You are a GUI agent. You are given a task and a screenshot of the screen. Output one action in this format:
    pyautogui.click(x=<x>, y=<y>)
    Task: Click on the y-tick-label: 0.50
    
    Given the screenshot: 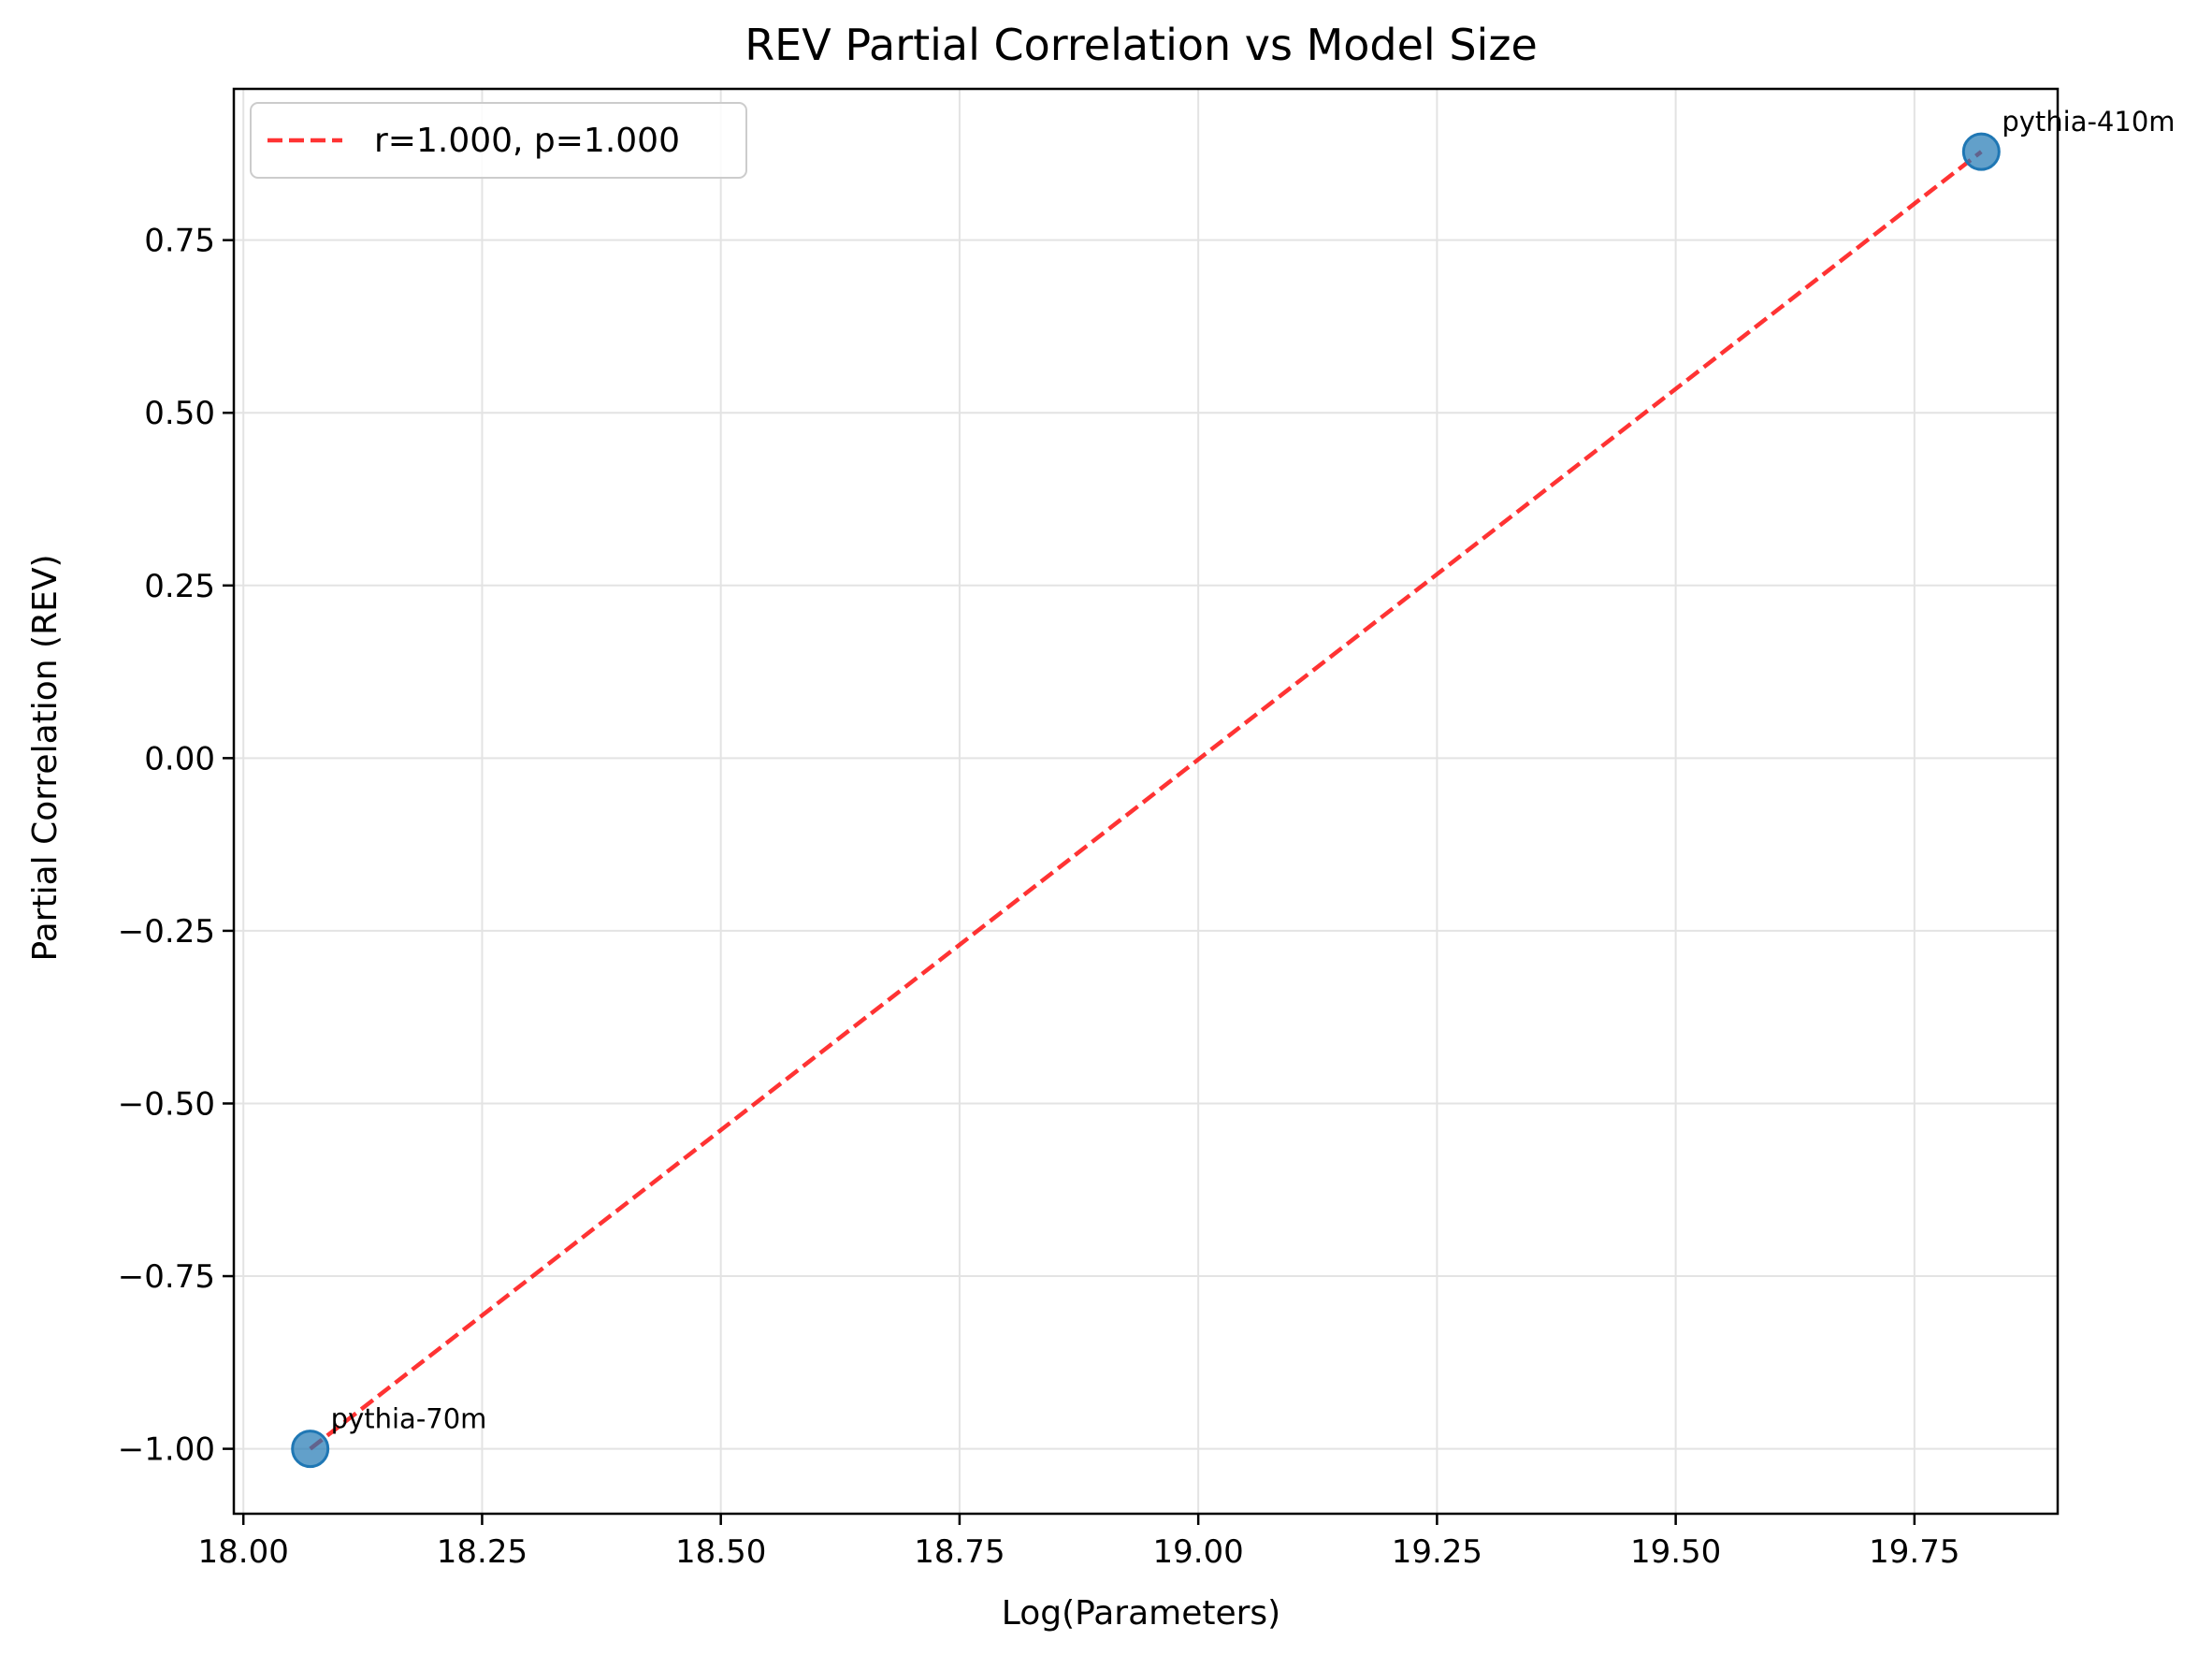 What is the action you would take?
    pyautogui.click(x=180, y=413)
    